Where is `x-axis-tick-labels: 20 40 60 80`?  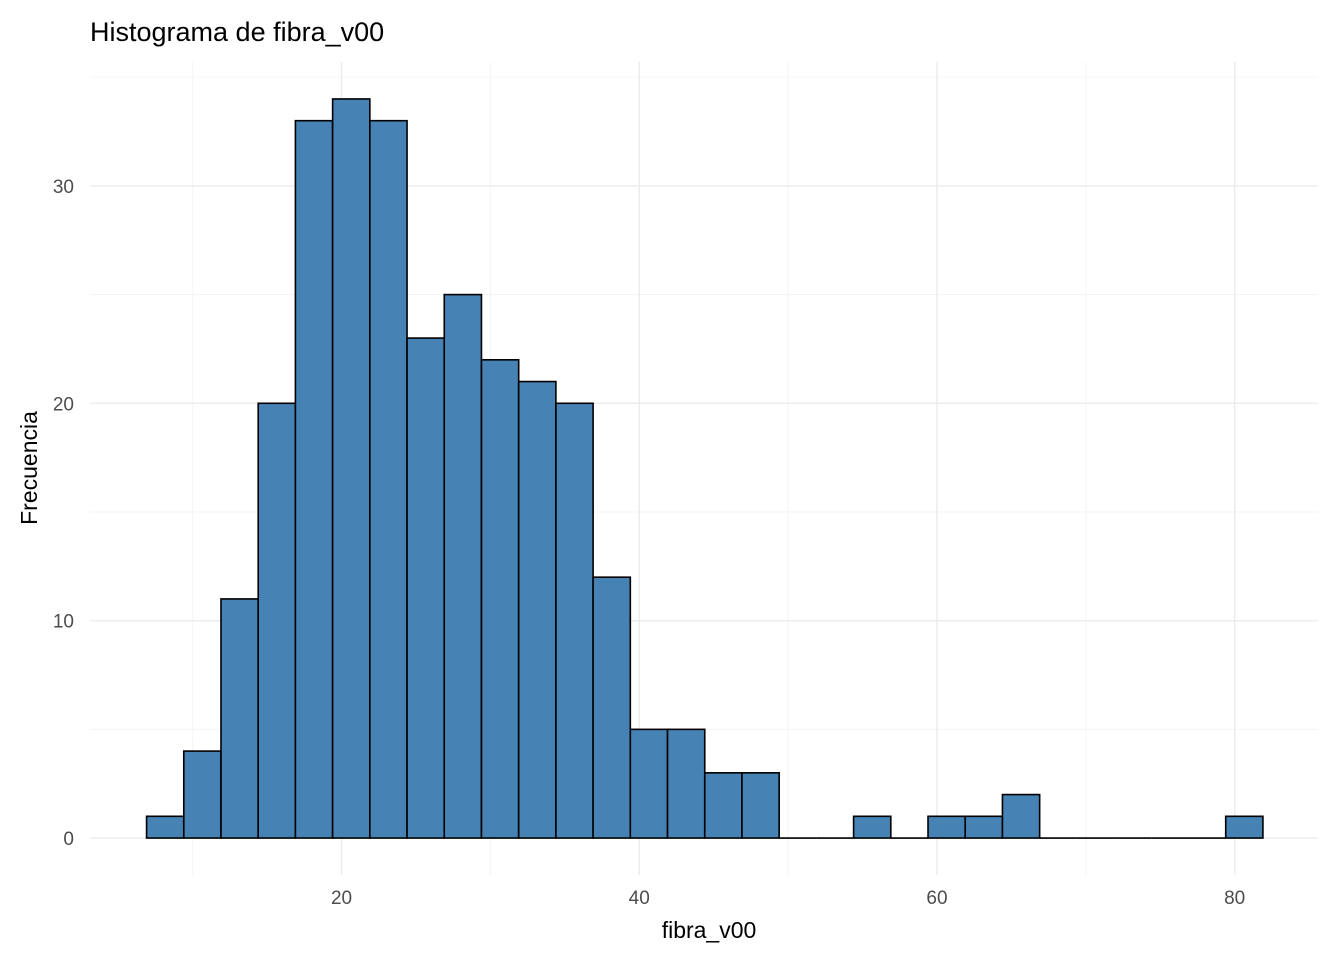 x-axis-tick-labels: 20 40 60 80 is located at coordinates (788, 898).